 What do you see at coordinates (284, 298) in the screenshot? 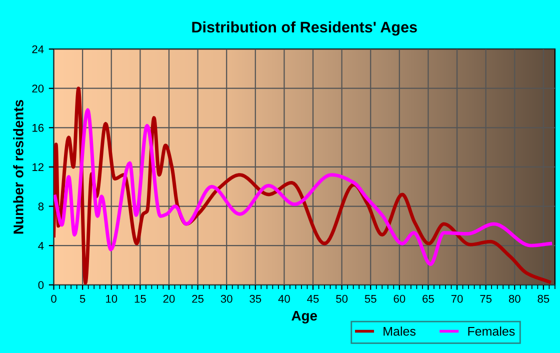
I see `x-tick-label: 40` at bounding box center [284, 298].